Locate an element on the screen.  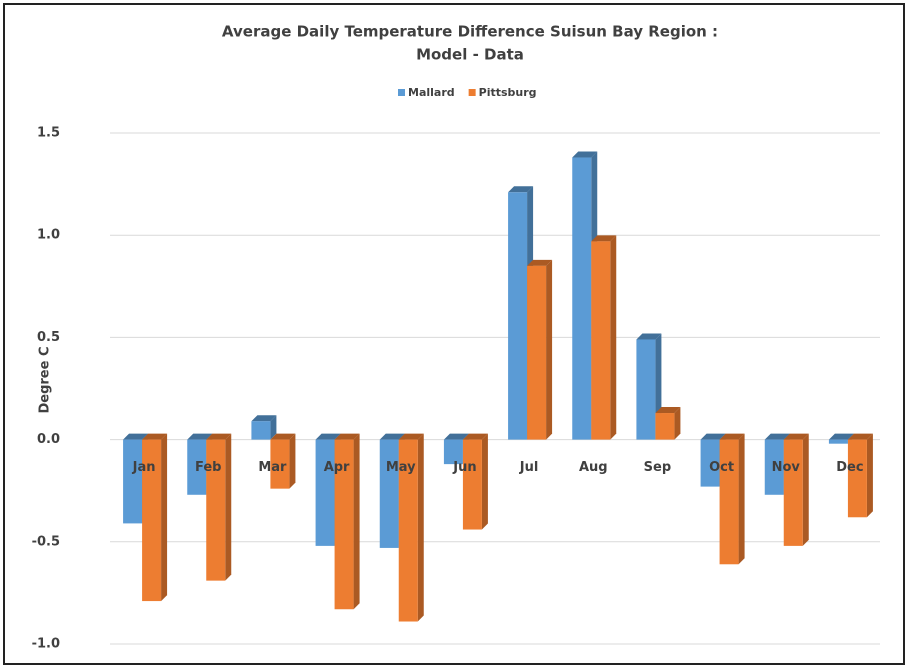
y-tick-label: -1.0 is located at coordinates (46, 644).